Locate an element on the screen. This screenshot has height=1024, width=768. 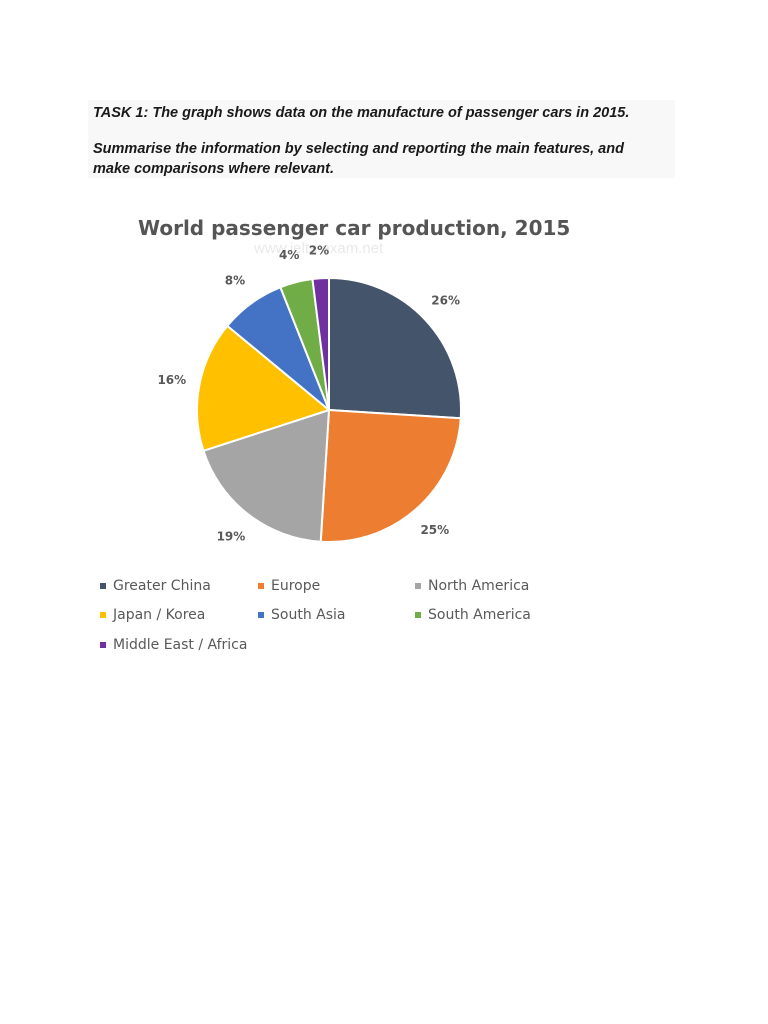
legend-item-greater-china: Greater China is located at coordinates (155, 586).